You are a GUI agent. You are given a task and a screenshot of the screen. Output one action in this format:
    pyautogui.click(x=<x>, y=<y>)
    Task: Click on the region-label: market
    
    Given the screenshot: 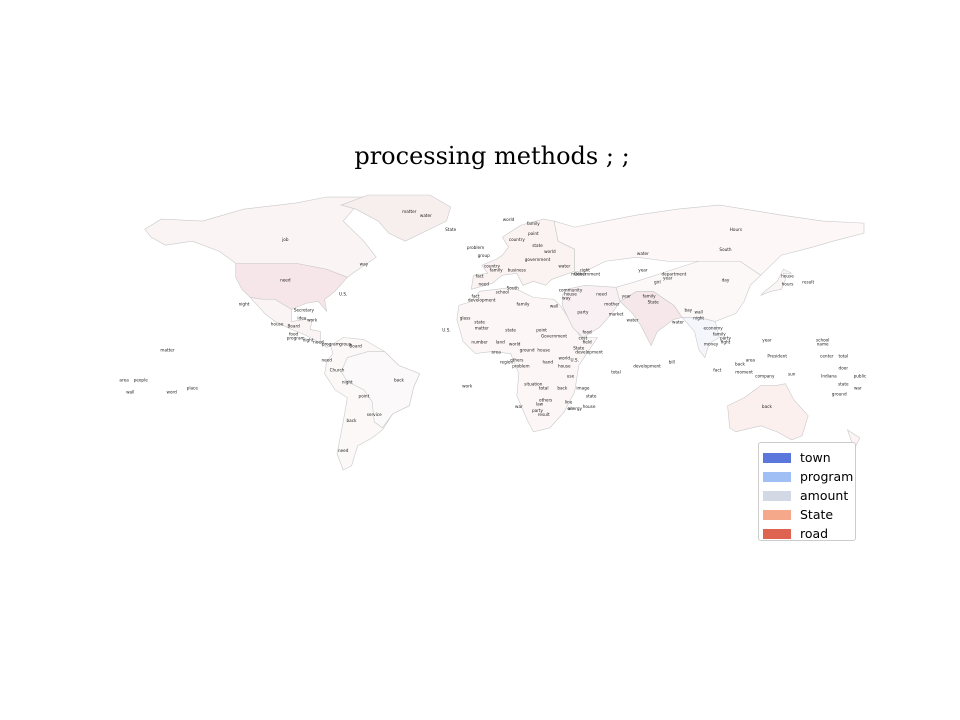 What is the action you would take?
    pyautogui.click(x=616, y=313)
    